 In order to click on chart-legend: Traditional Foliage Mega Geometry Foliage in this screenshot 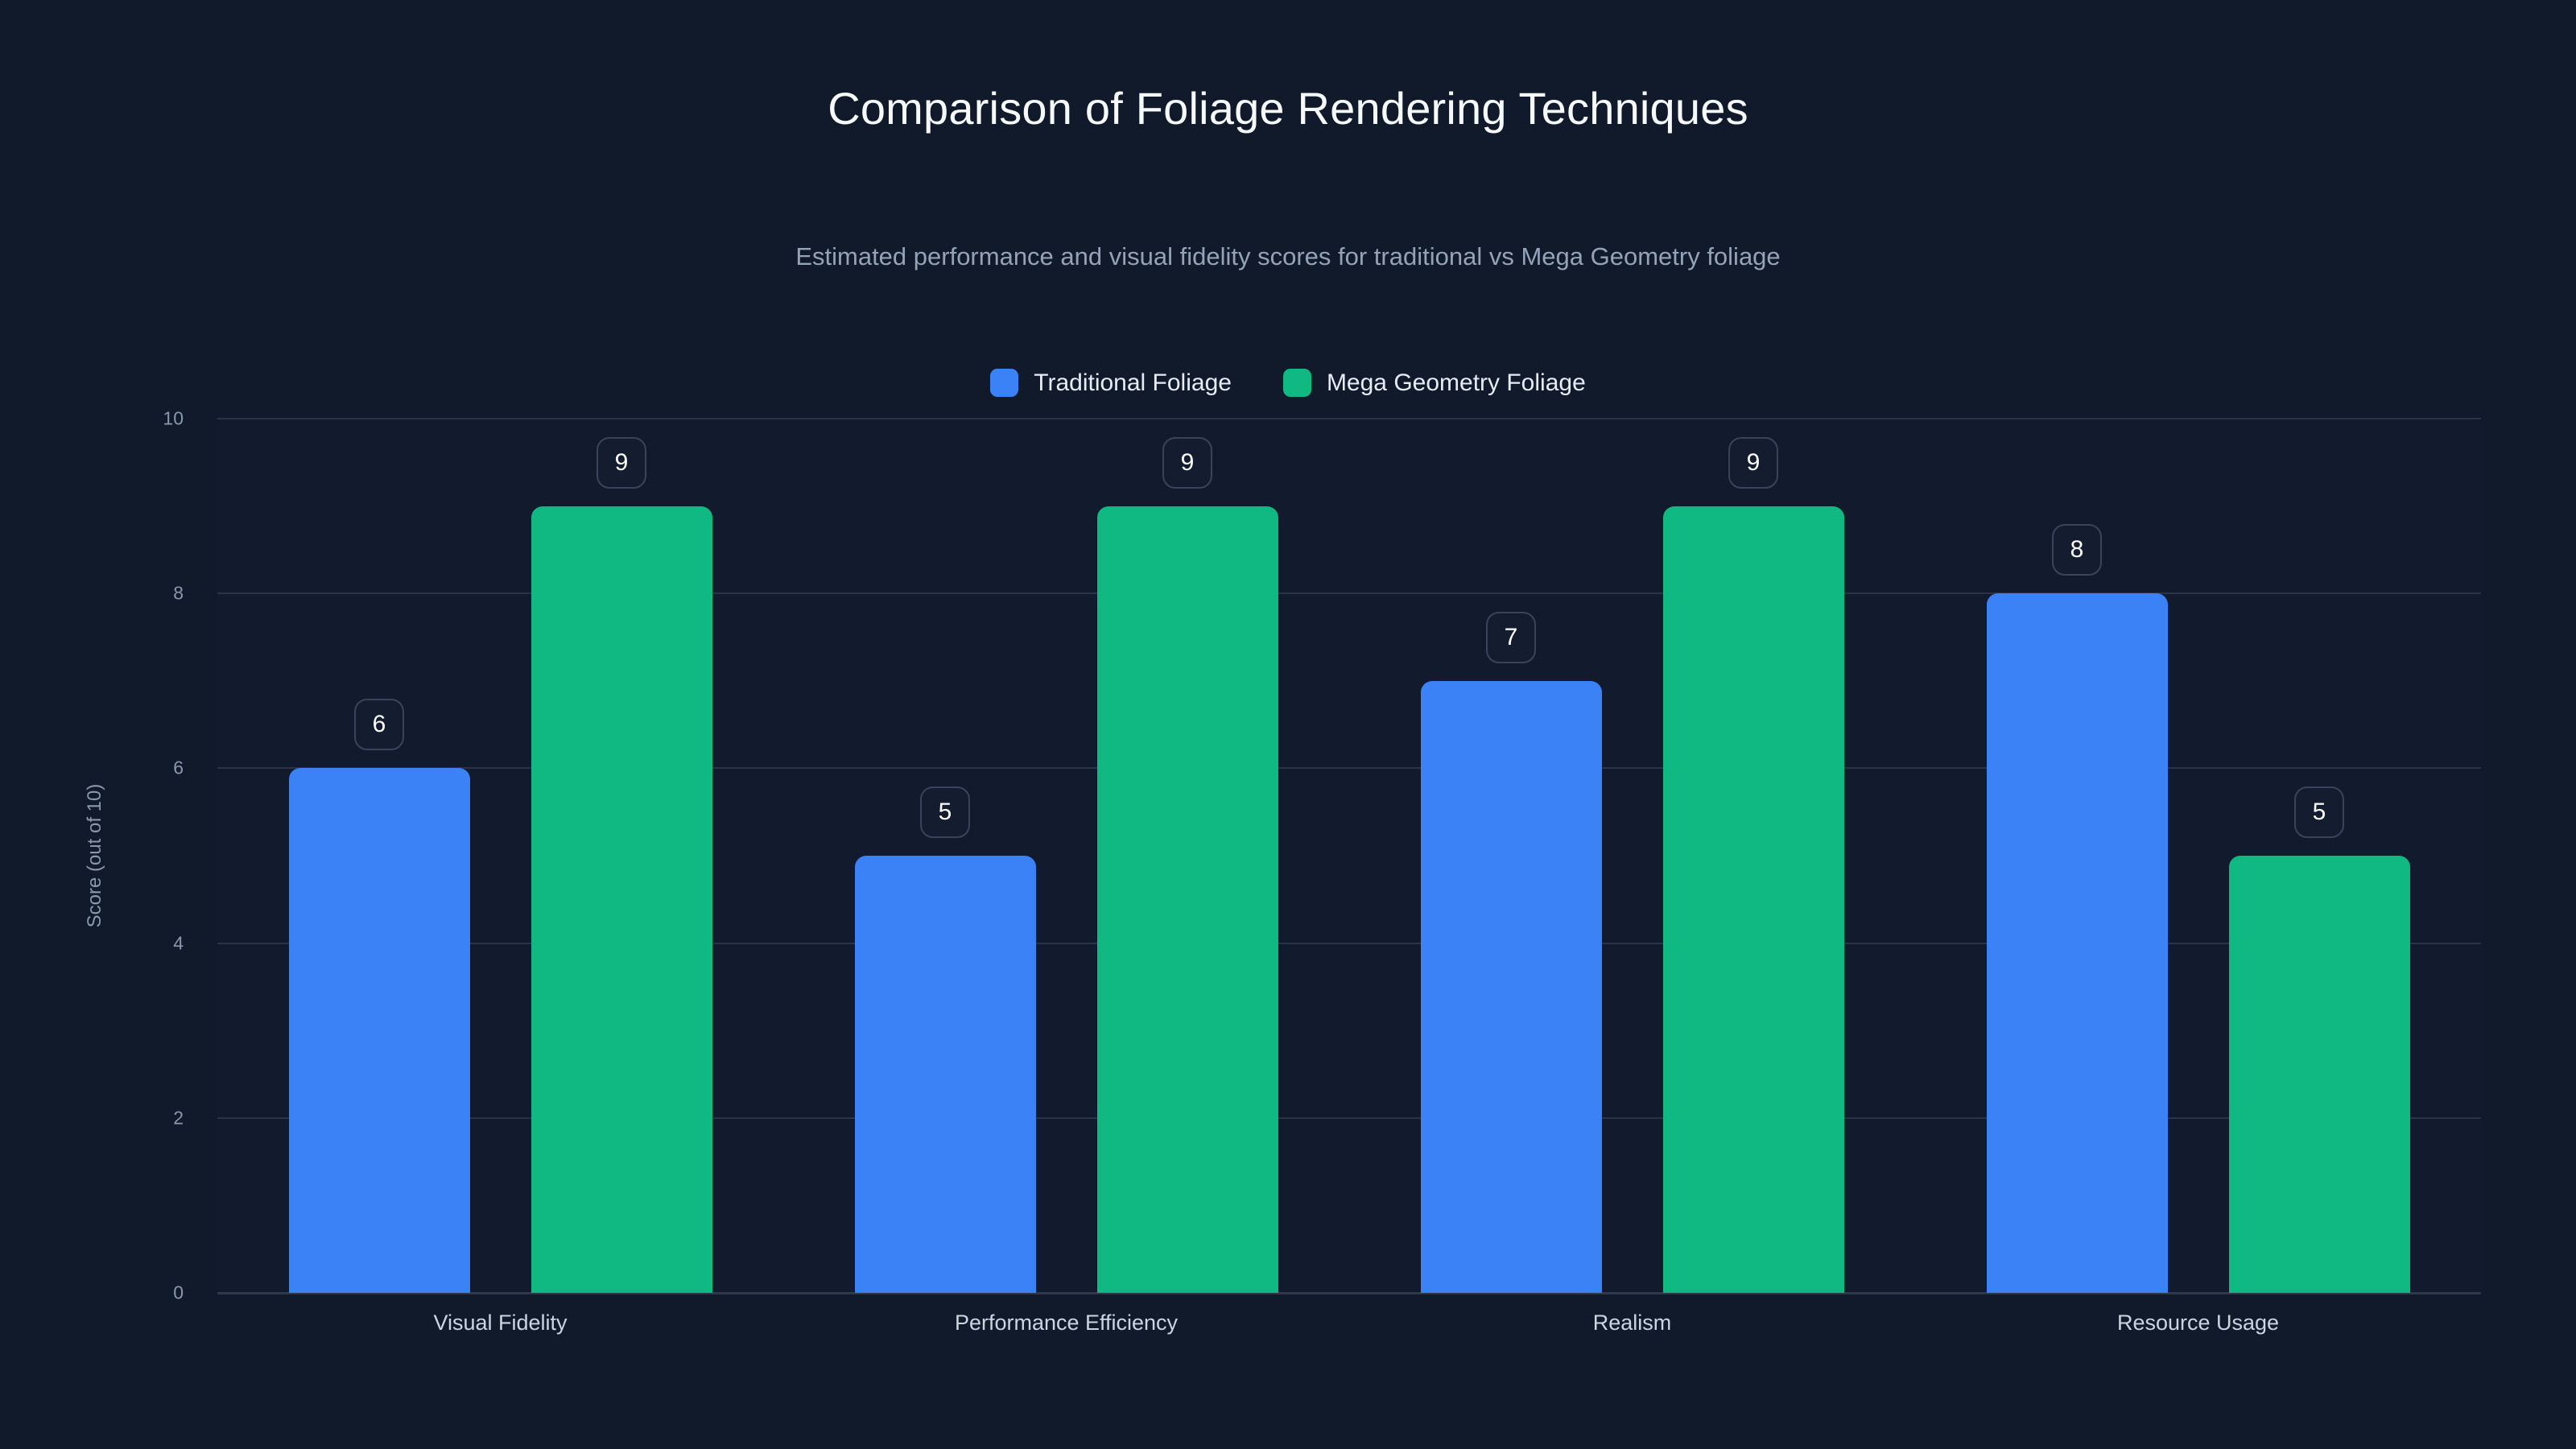, I will do `click(1288, 383)`.